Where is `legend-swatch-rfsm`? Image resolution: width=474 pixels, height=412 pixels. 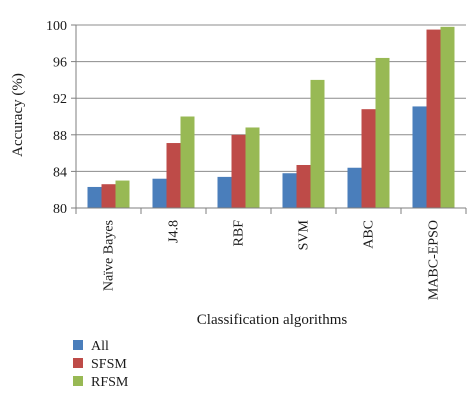
legend-swatch-rfsm is located at coordinates (78, 381).